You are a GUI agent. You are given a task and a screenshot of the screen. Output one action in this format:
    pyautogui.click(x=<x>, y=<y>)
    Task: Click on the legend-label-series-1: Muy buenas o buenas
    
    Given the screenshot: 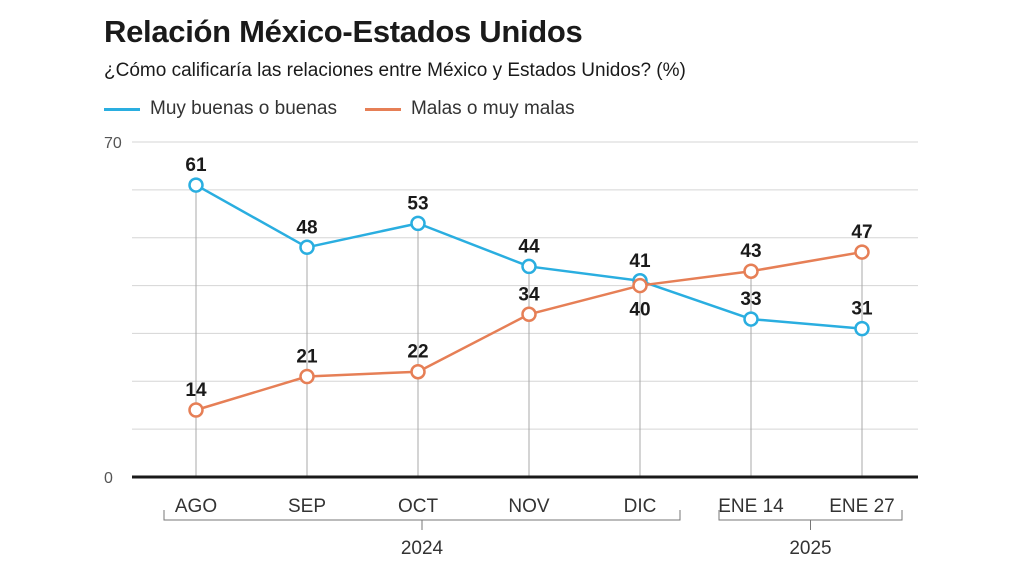 What is the action you would take?
    pyautogui.click(x=243, y=108)
    